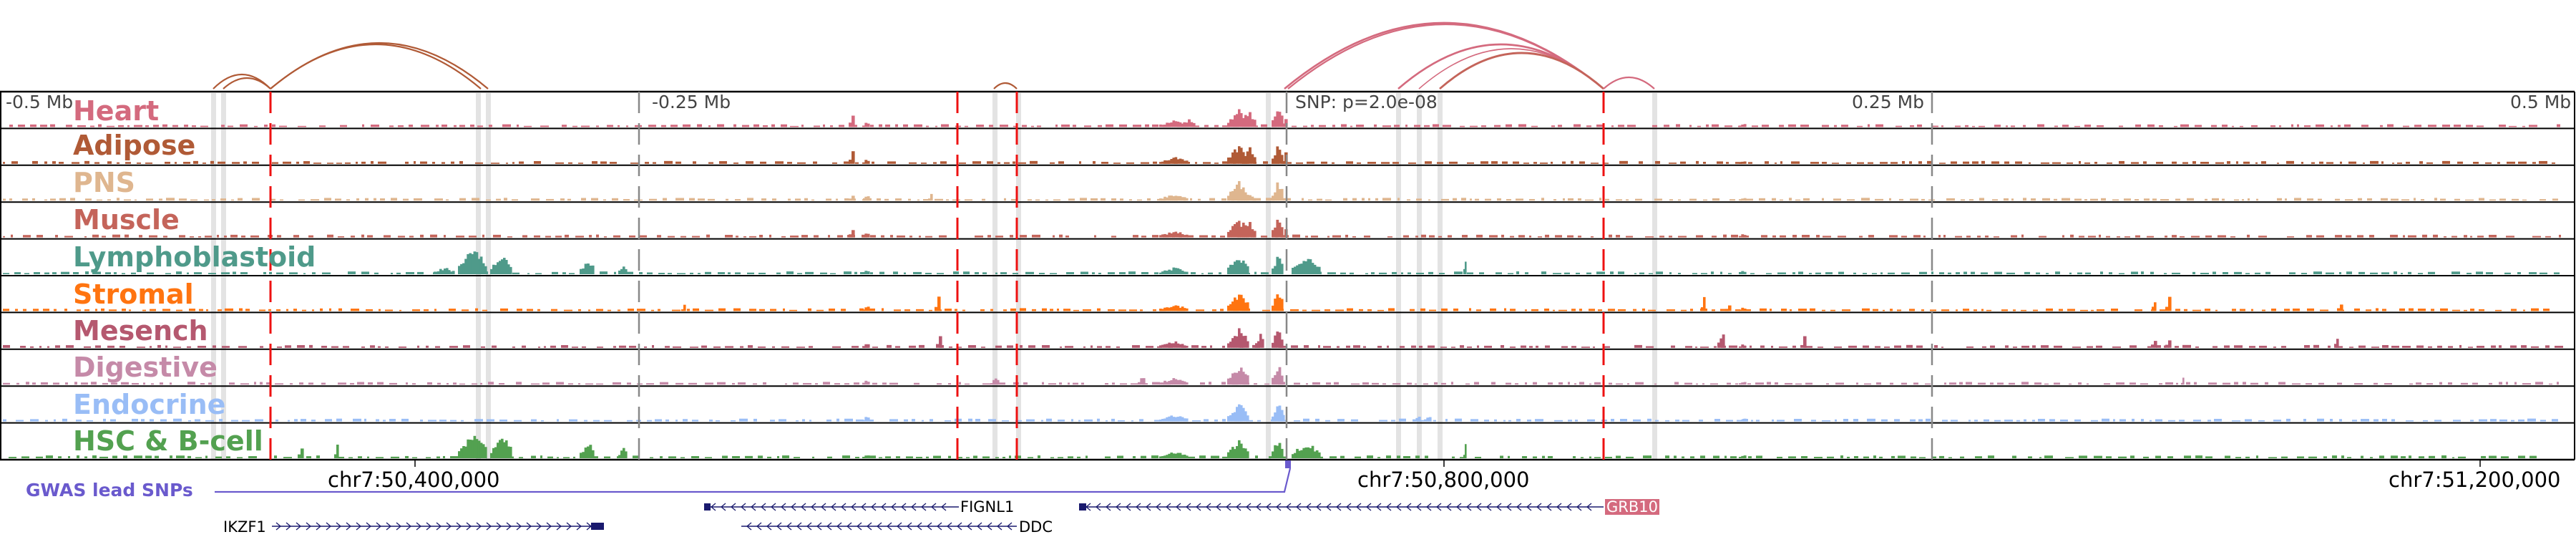 This screenshot has height=537, width=2576. I want to click on gene-label-ikzf1: IKZF1, so click(244, 527).